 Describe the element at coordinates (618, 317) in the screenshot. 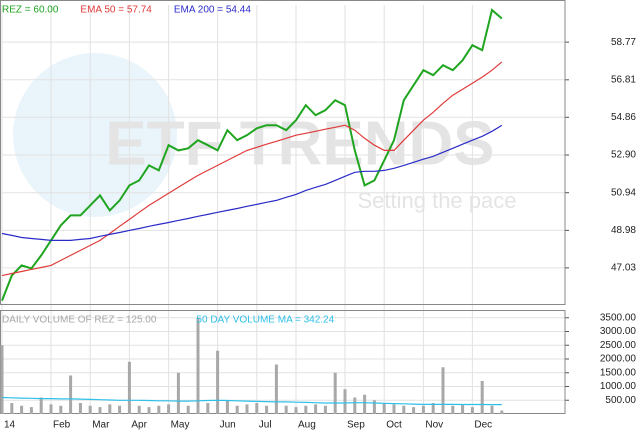

I see `y-tick-label: 3500.00` at that location.